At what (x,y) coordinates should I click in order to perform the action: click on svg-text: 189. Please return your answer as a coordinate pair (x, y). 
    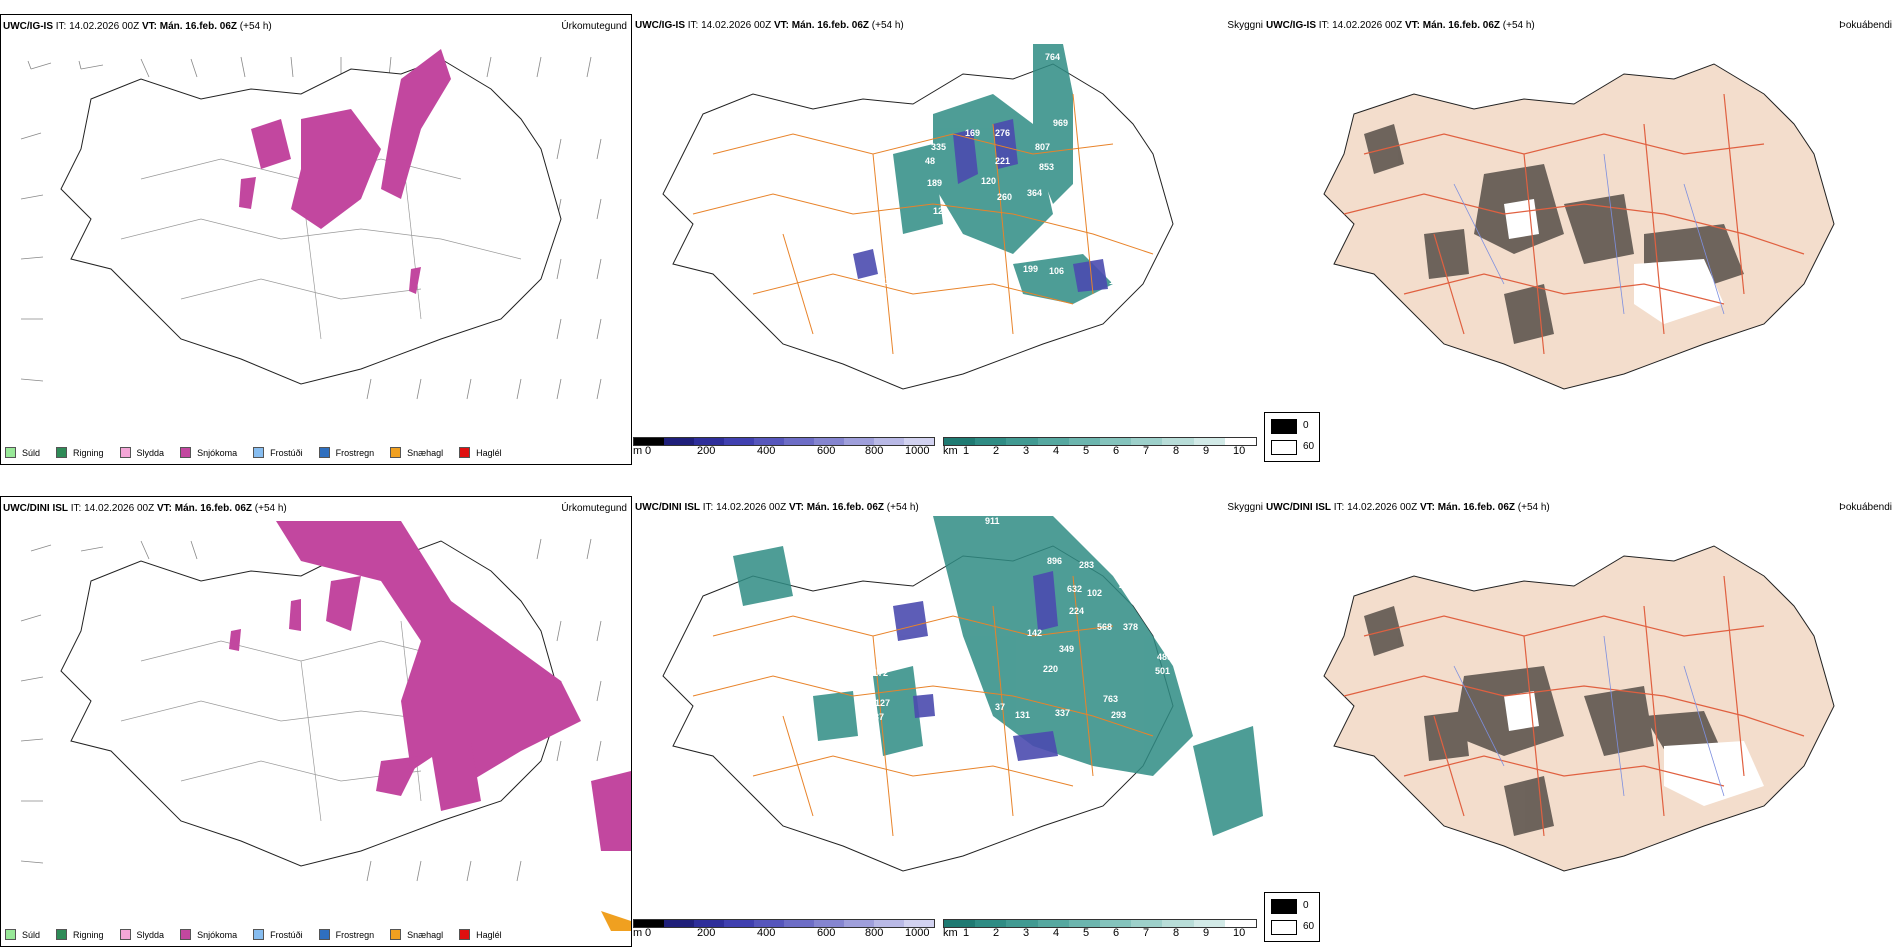
    Looking at the image, I should click on (934, 183).